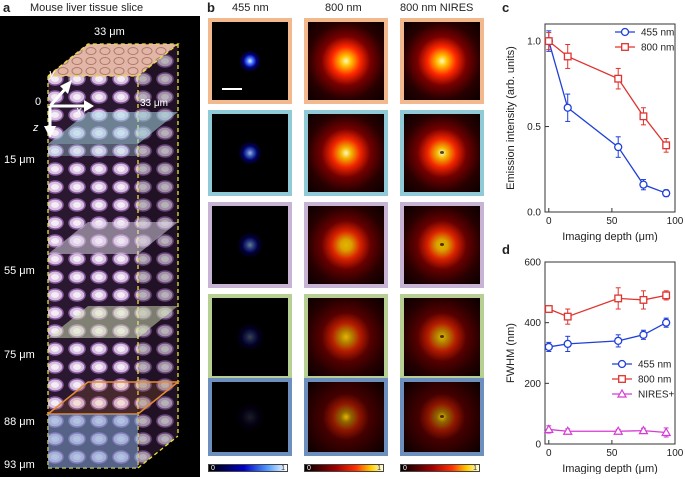 This screenshot has height=479, width=685. I want to click on column-header-800-nires: 800 nm NIRES, so click(437, 8).